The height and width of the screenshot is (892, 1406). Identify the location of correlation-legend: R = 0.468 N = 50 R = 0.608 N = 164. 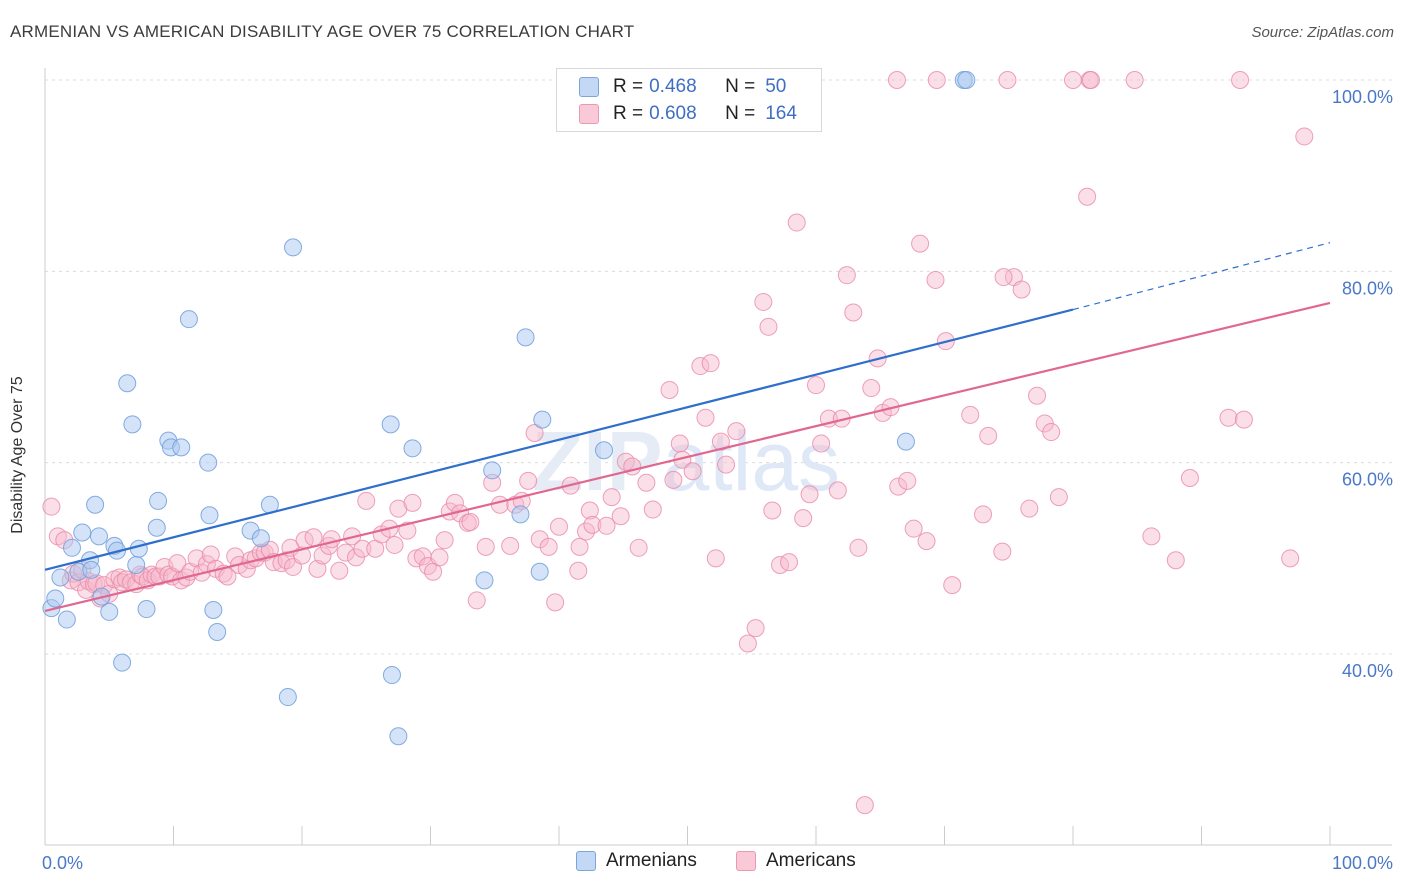
(689, 100).